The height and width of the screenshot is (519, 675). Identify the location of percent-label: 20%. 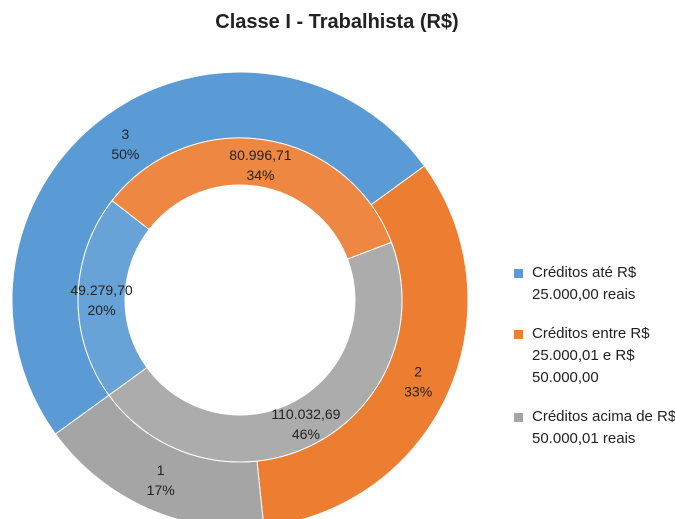
(102, 310).